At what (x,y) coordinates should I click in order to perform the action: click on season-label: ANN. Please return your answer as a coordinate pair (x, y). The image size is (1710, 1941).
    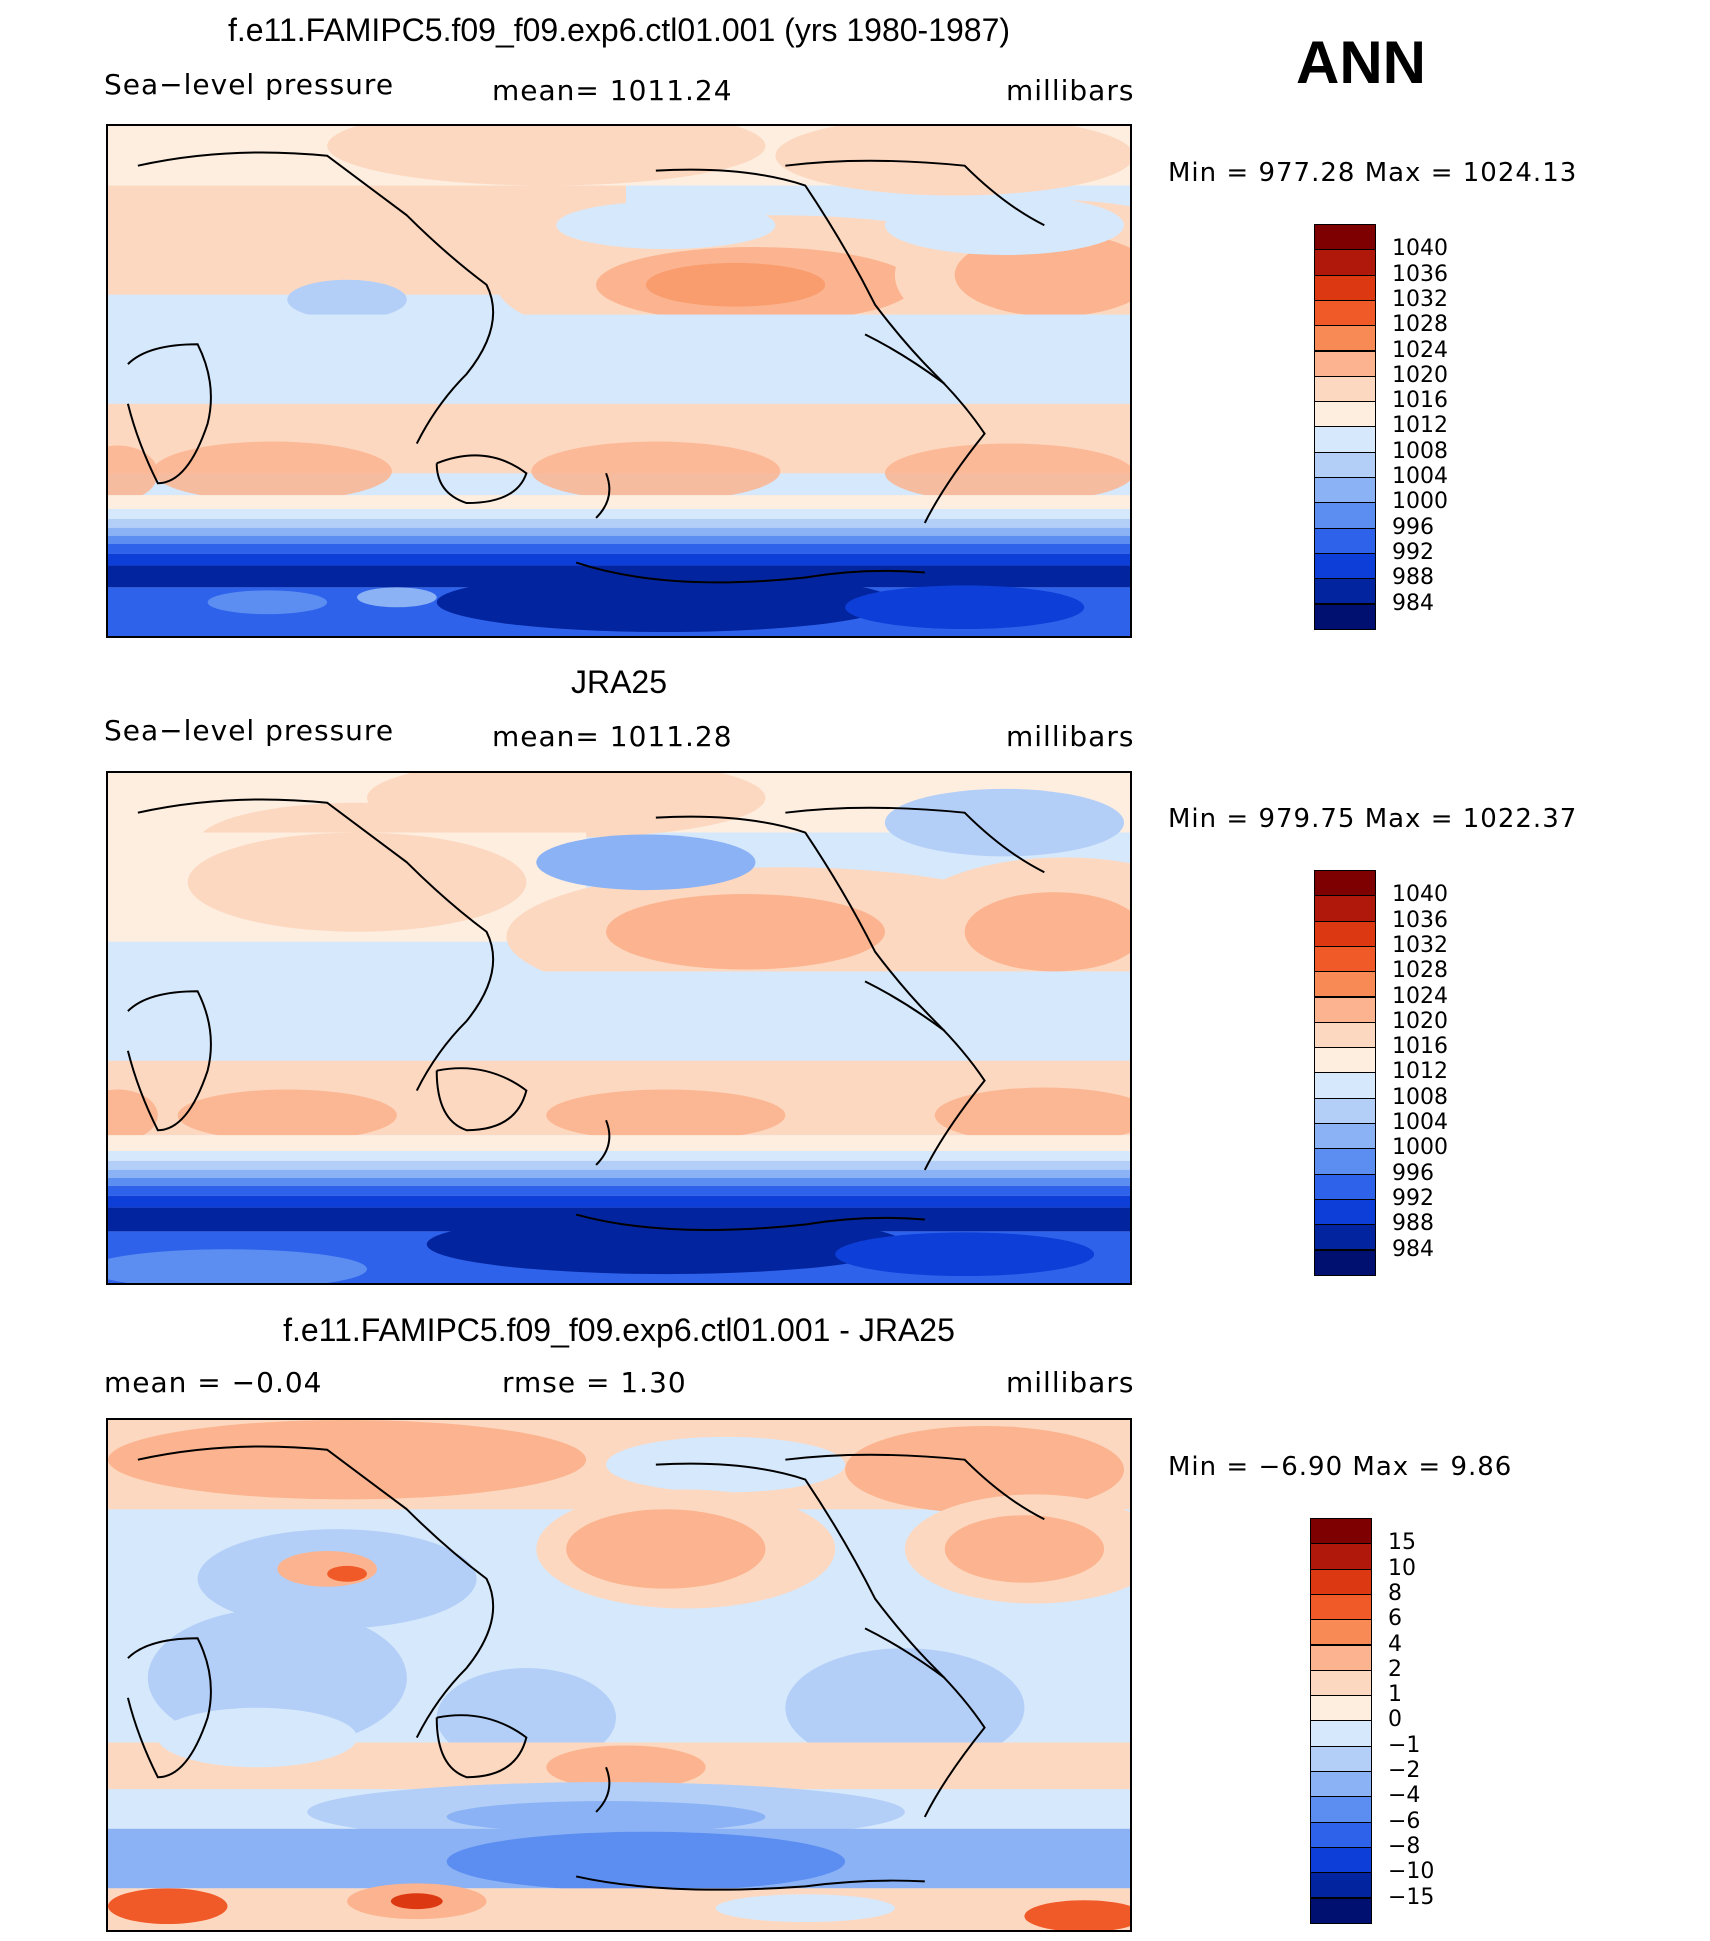
    Looking at the image, I should click on (1361, 62).